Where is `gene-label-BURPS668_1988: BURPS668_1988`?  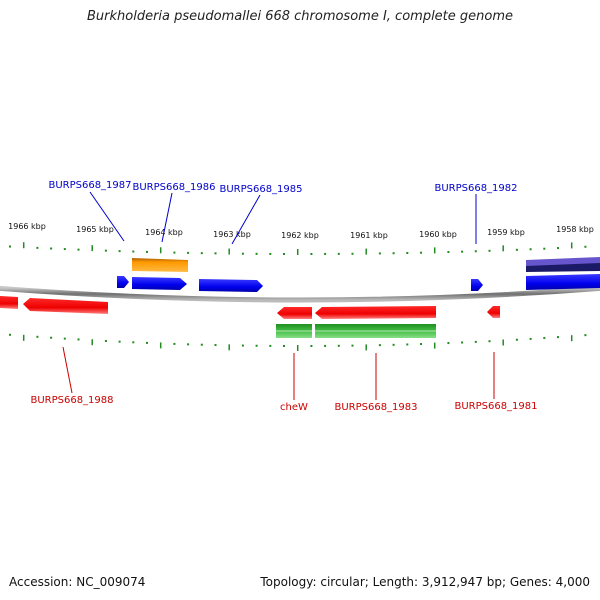 gene-label-BURPS668_1988: BURPS668_1988 is located at coordinates (71, 400).